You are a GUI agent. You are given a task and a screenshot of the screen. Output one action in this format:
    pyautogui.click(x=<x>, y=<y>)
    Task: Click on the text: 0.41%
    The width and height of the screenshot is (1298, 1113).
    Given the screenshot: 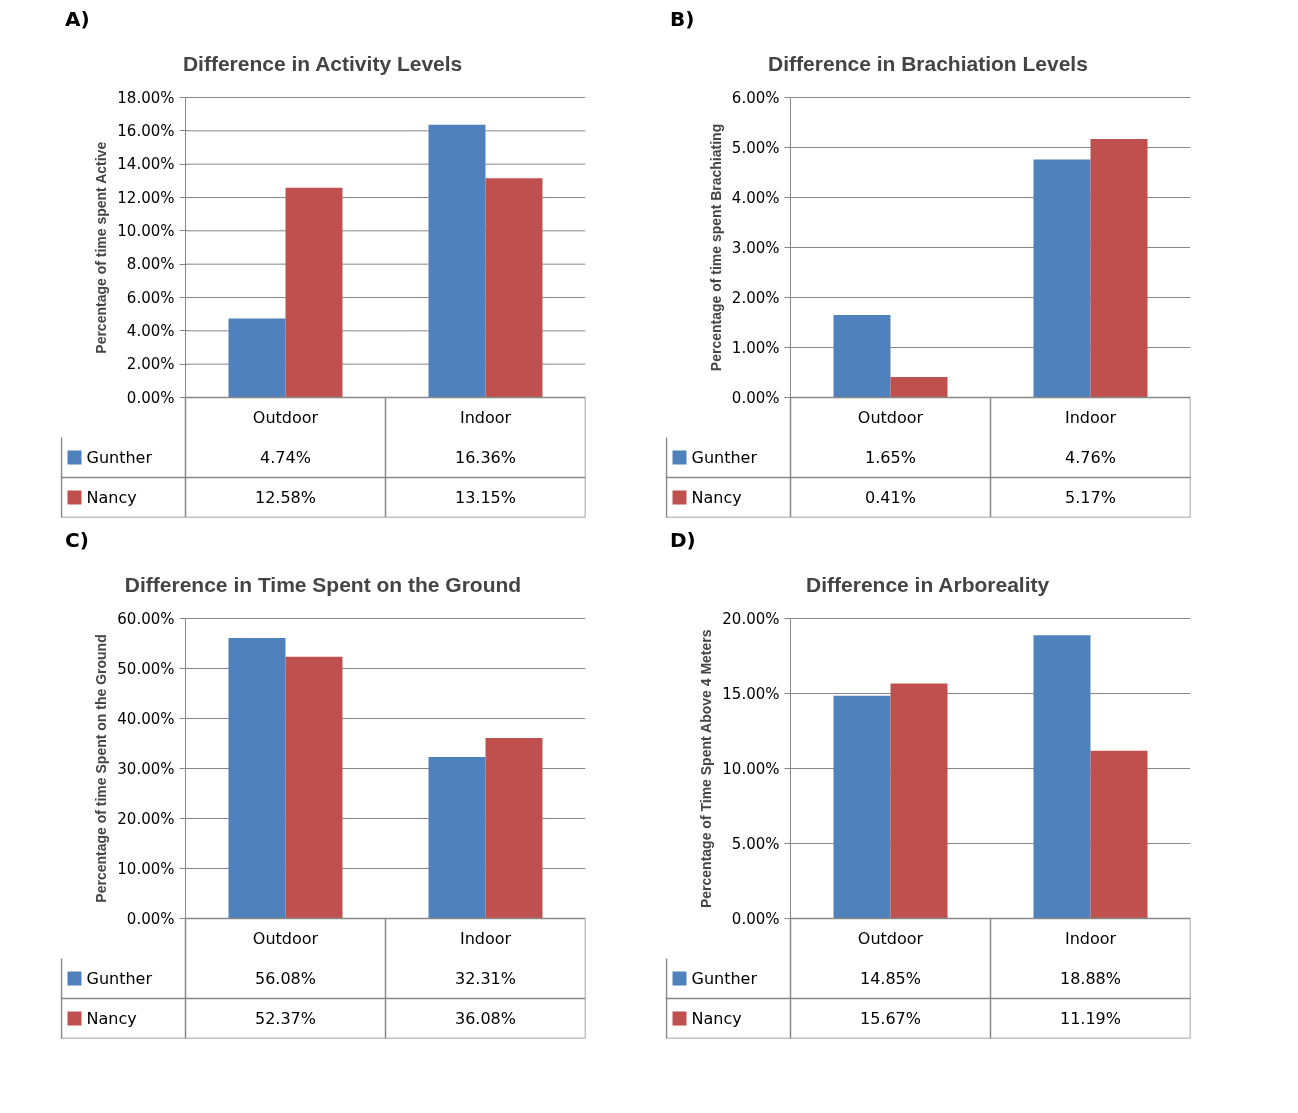 What is the action you would take?
    pyautogui.click(x=890, y=497)
    